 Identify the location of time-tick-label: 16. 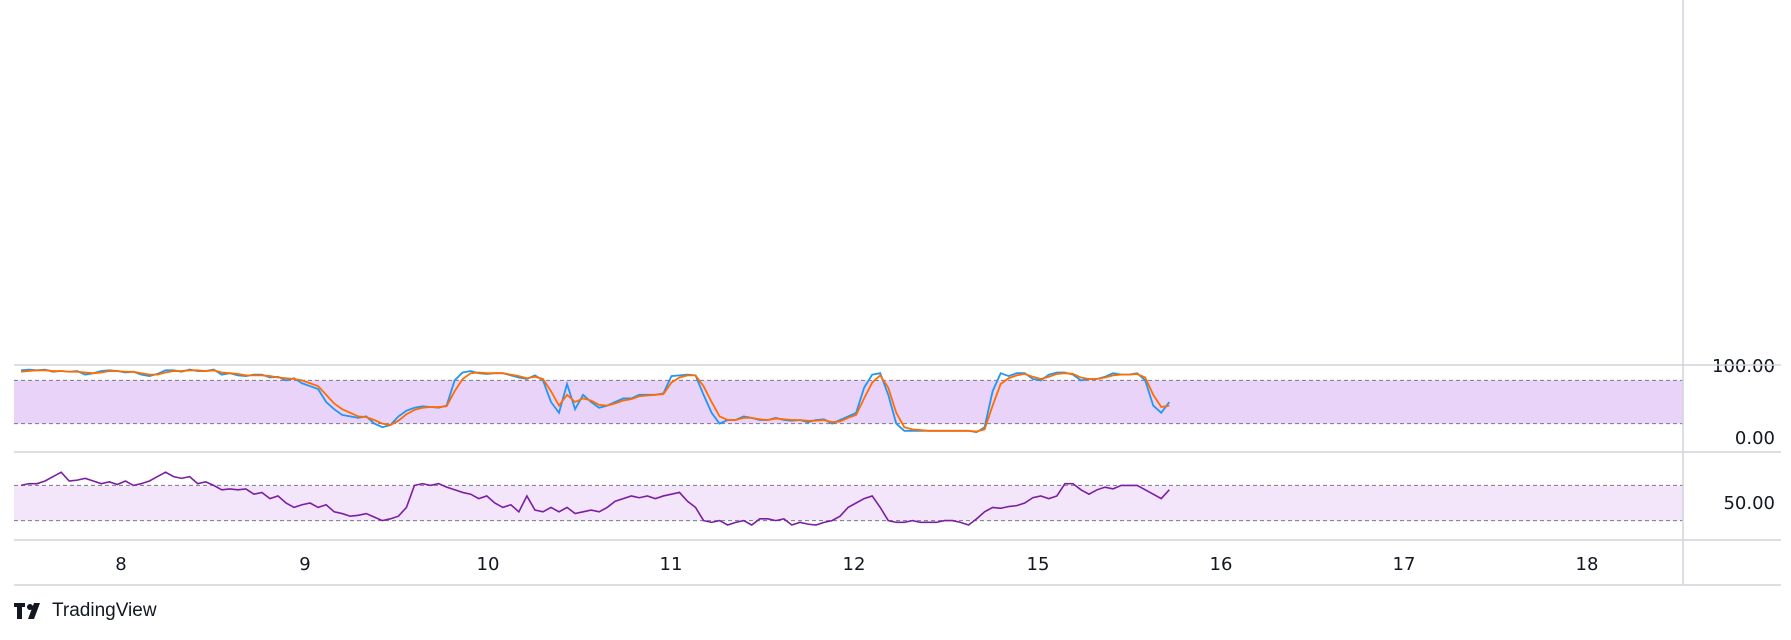
(1221, 564).